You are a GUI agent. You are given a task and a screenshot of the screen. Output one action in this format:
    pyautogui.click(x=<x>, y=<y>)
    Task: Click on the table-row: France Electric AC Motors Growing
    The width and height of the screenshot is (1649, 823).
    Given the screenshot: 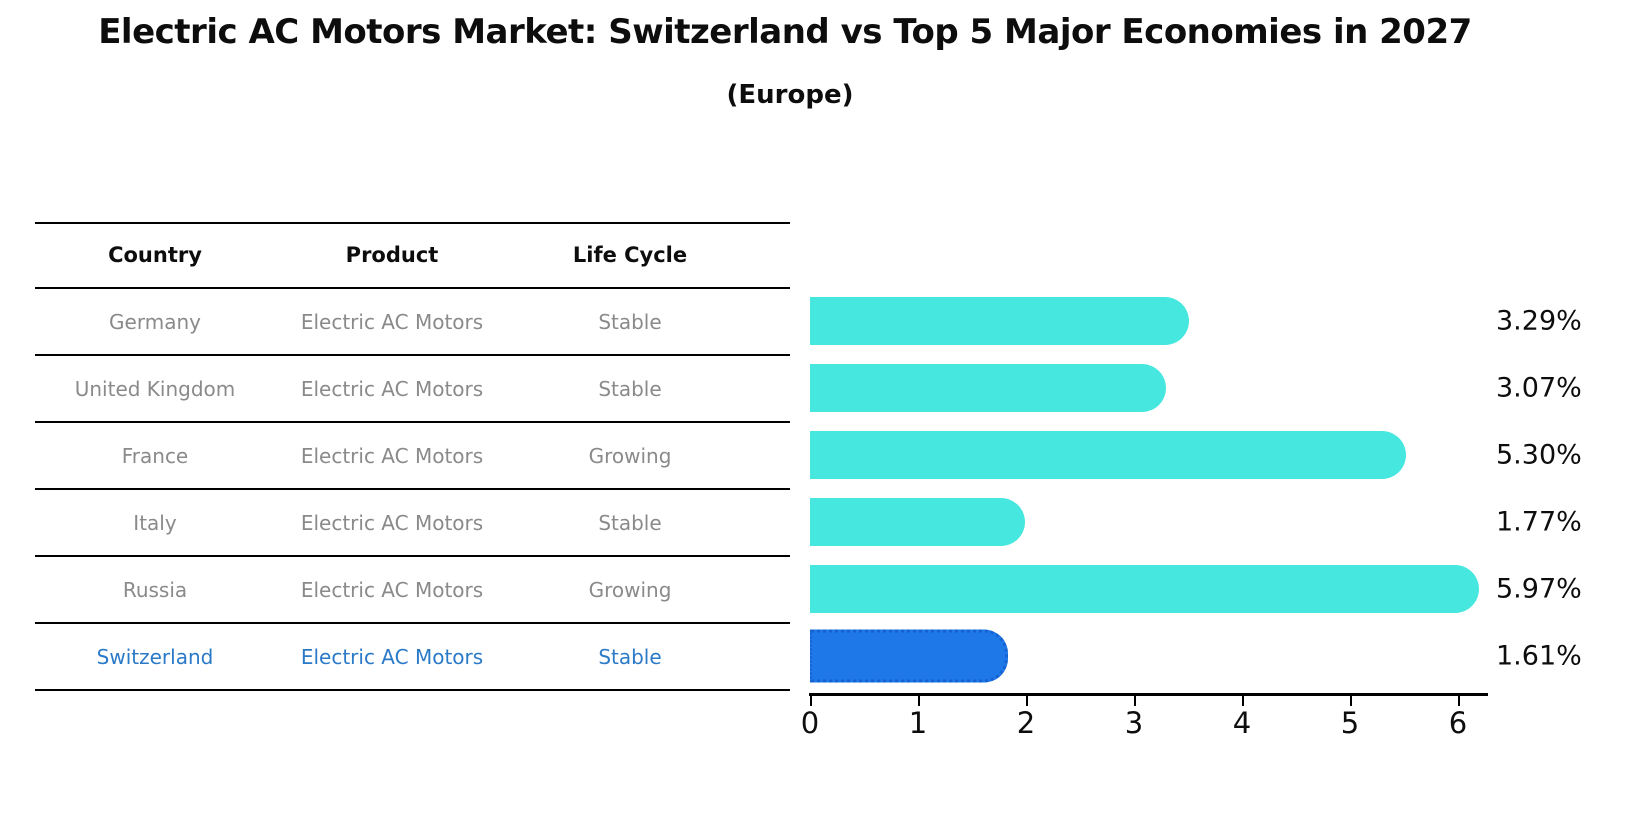 What is the action you would take?
    pyautogui.click(x=400, y=455)
    